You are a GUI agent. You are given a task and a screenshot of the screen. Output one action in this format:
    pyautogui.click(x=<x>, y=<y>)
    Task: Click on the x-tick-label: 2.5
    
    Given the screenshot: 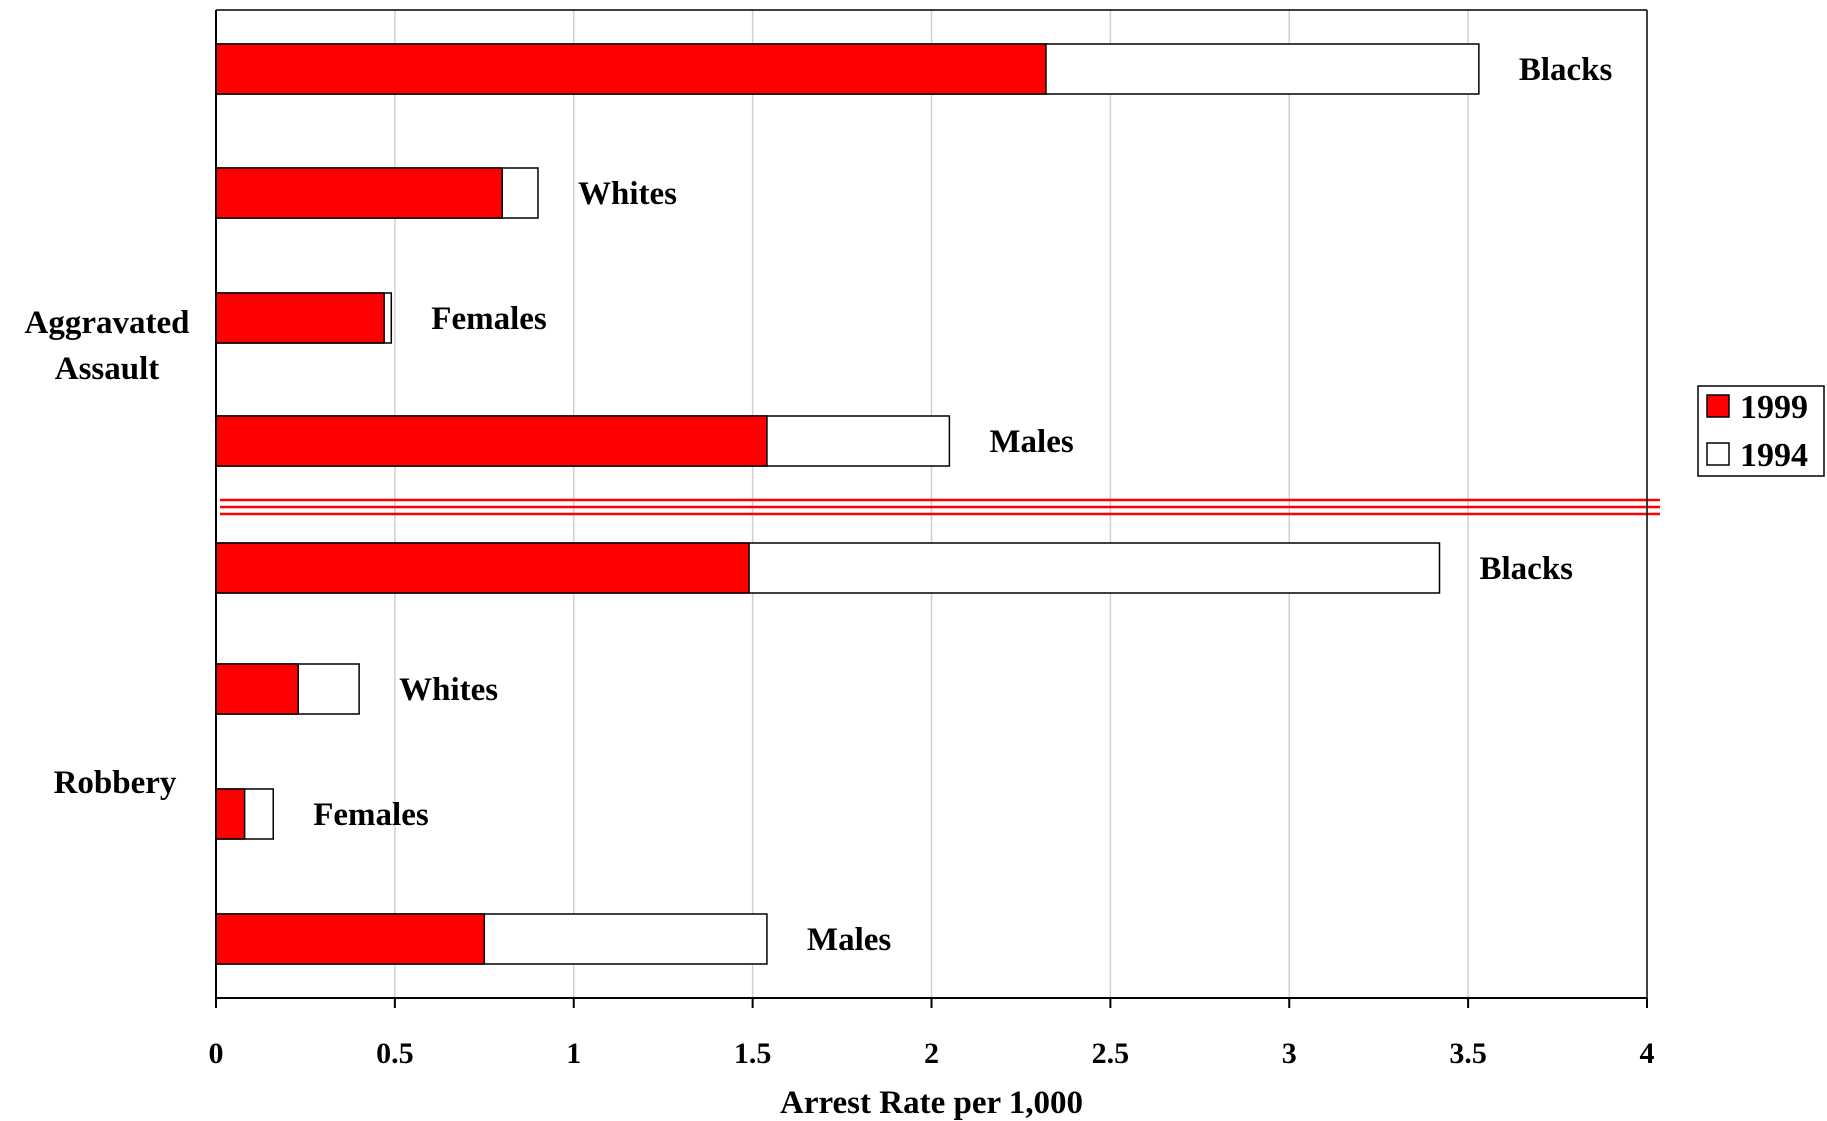 What is the action you would take?
    pyautogui.click(x=1111, y=1053)
    